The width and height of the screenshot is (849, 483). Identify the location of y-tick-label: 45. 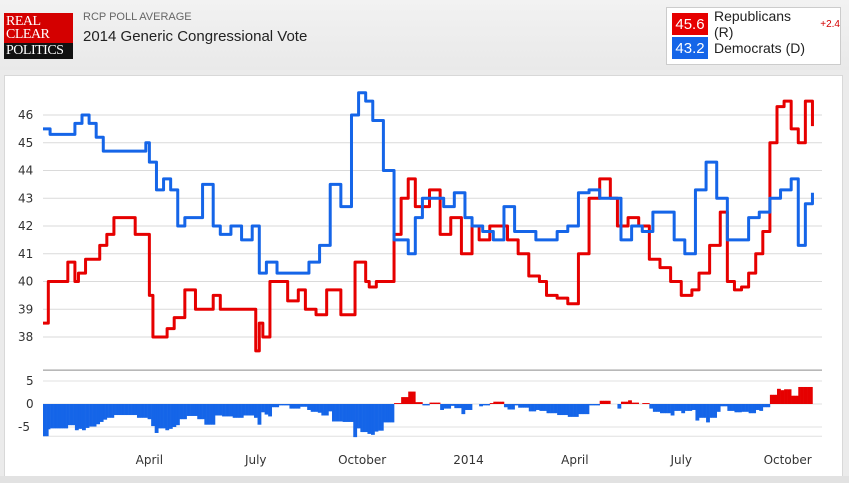
(25, 143).